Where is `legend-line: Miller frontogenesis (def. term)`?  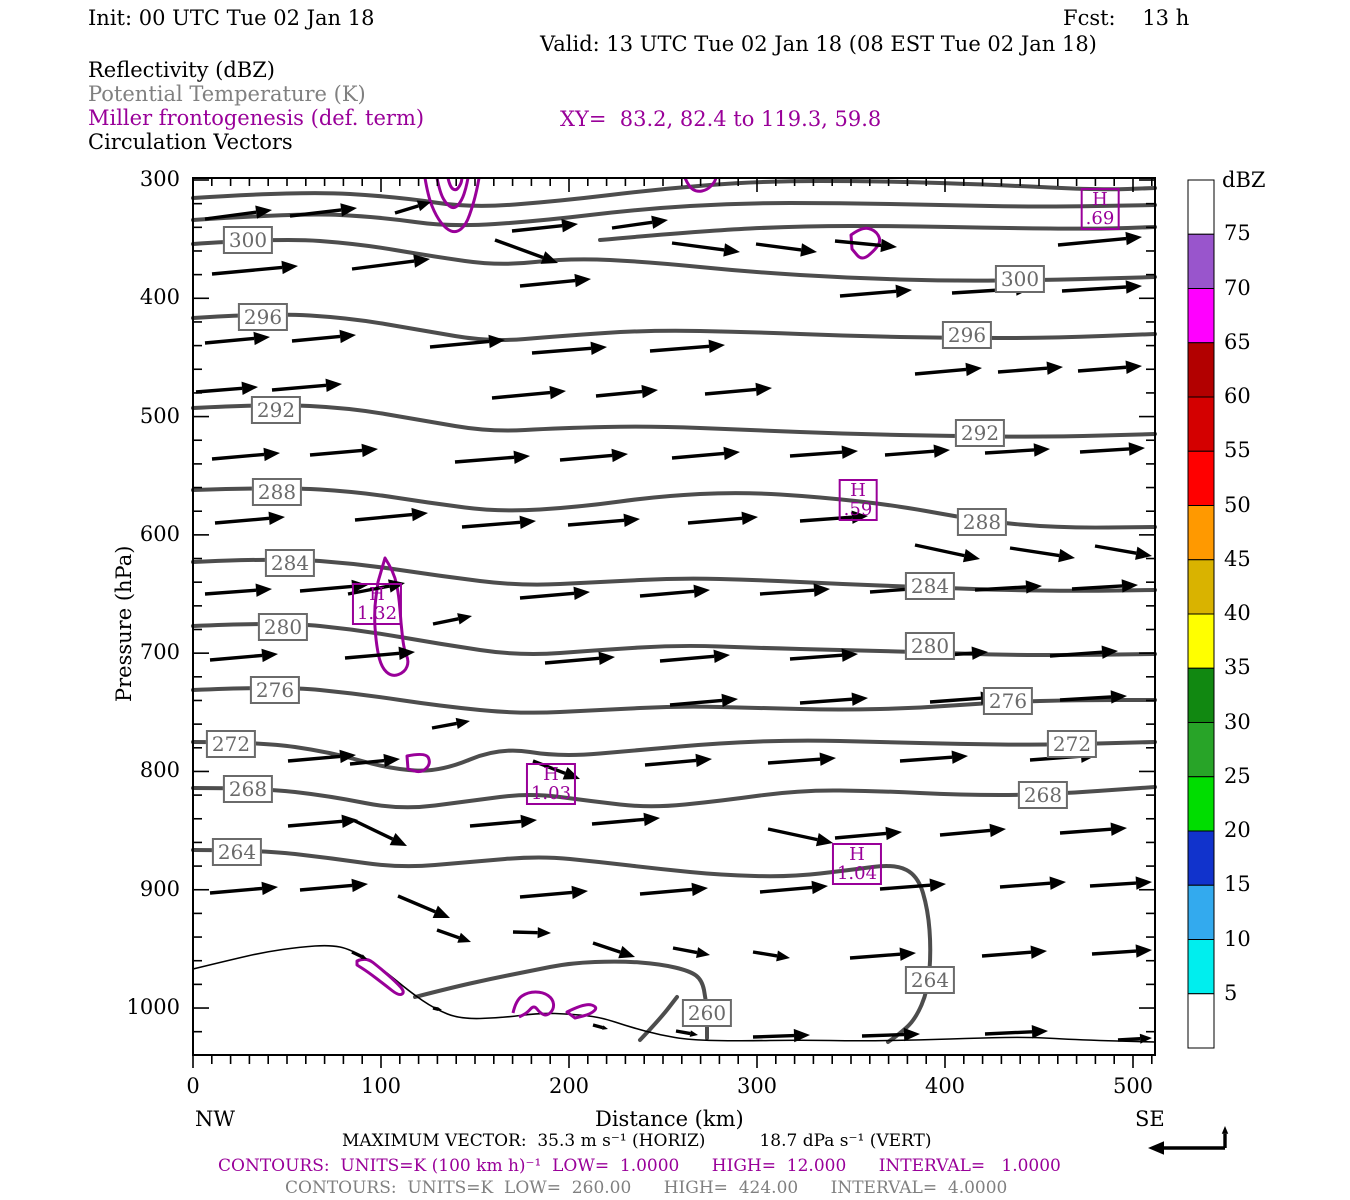
legend-line: Miller frontogenesis (def. term) is located at coordinates (256, 118).